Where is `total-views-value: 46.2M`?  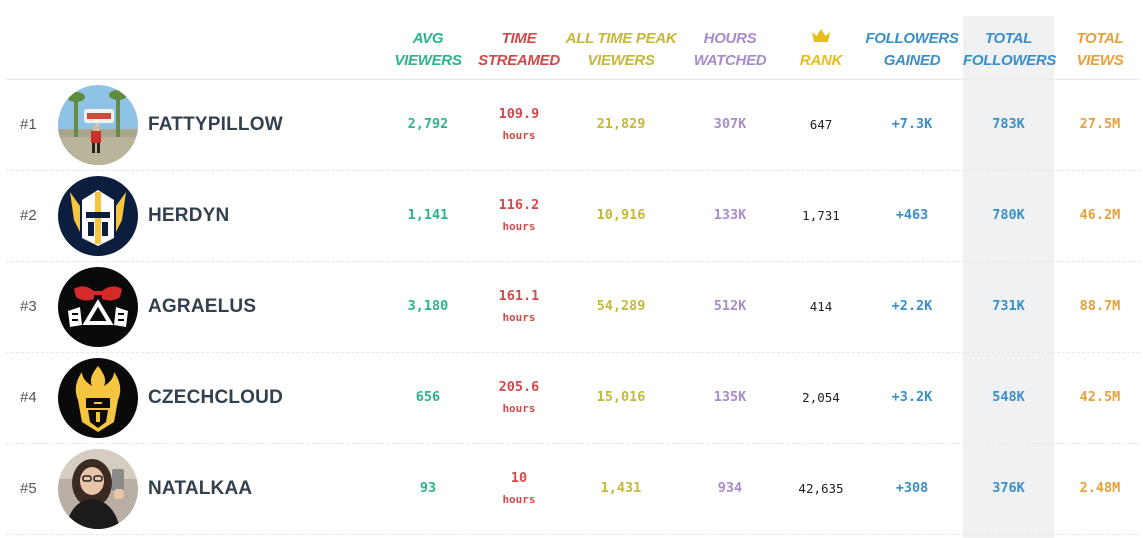
total-views-value: 46.2M is located at coordinates (1100, 215).